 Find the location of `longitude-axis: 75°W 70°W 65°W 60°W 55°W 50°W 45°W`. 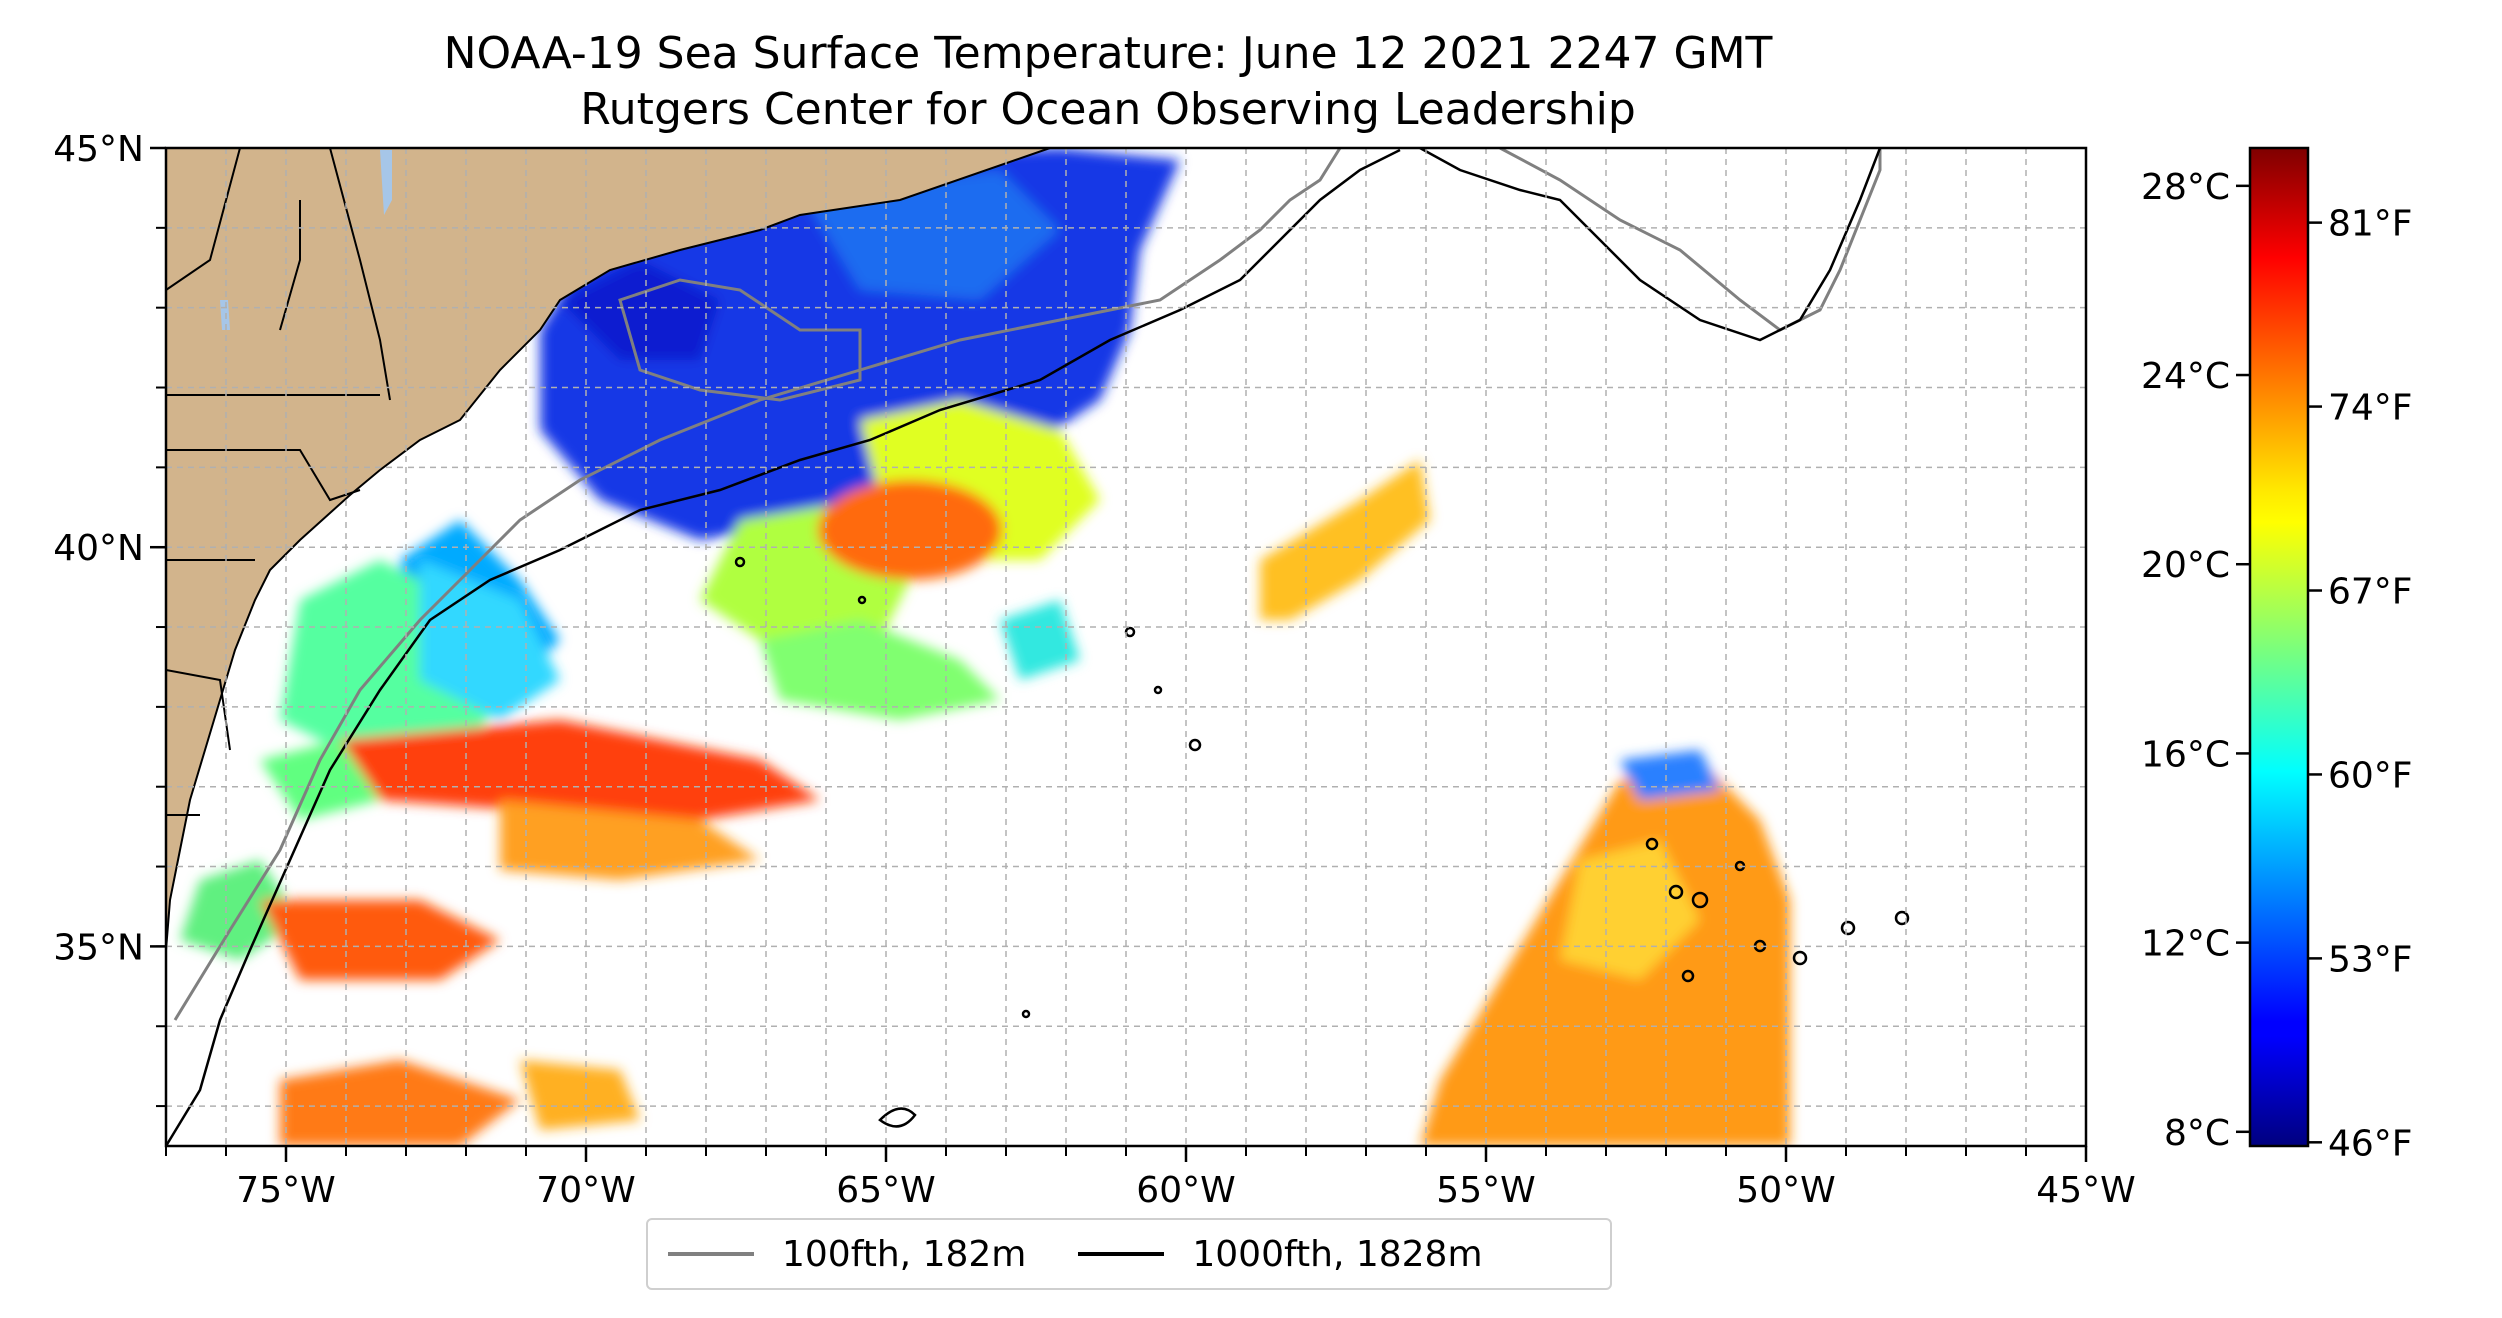

longitude-axis: 75°W 70°W 65°W 60°W 55°W 50°W 45°W is located at coordinates (1150, 1178).